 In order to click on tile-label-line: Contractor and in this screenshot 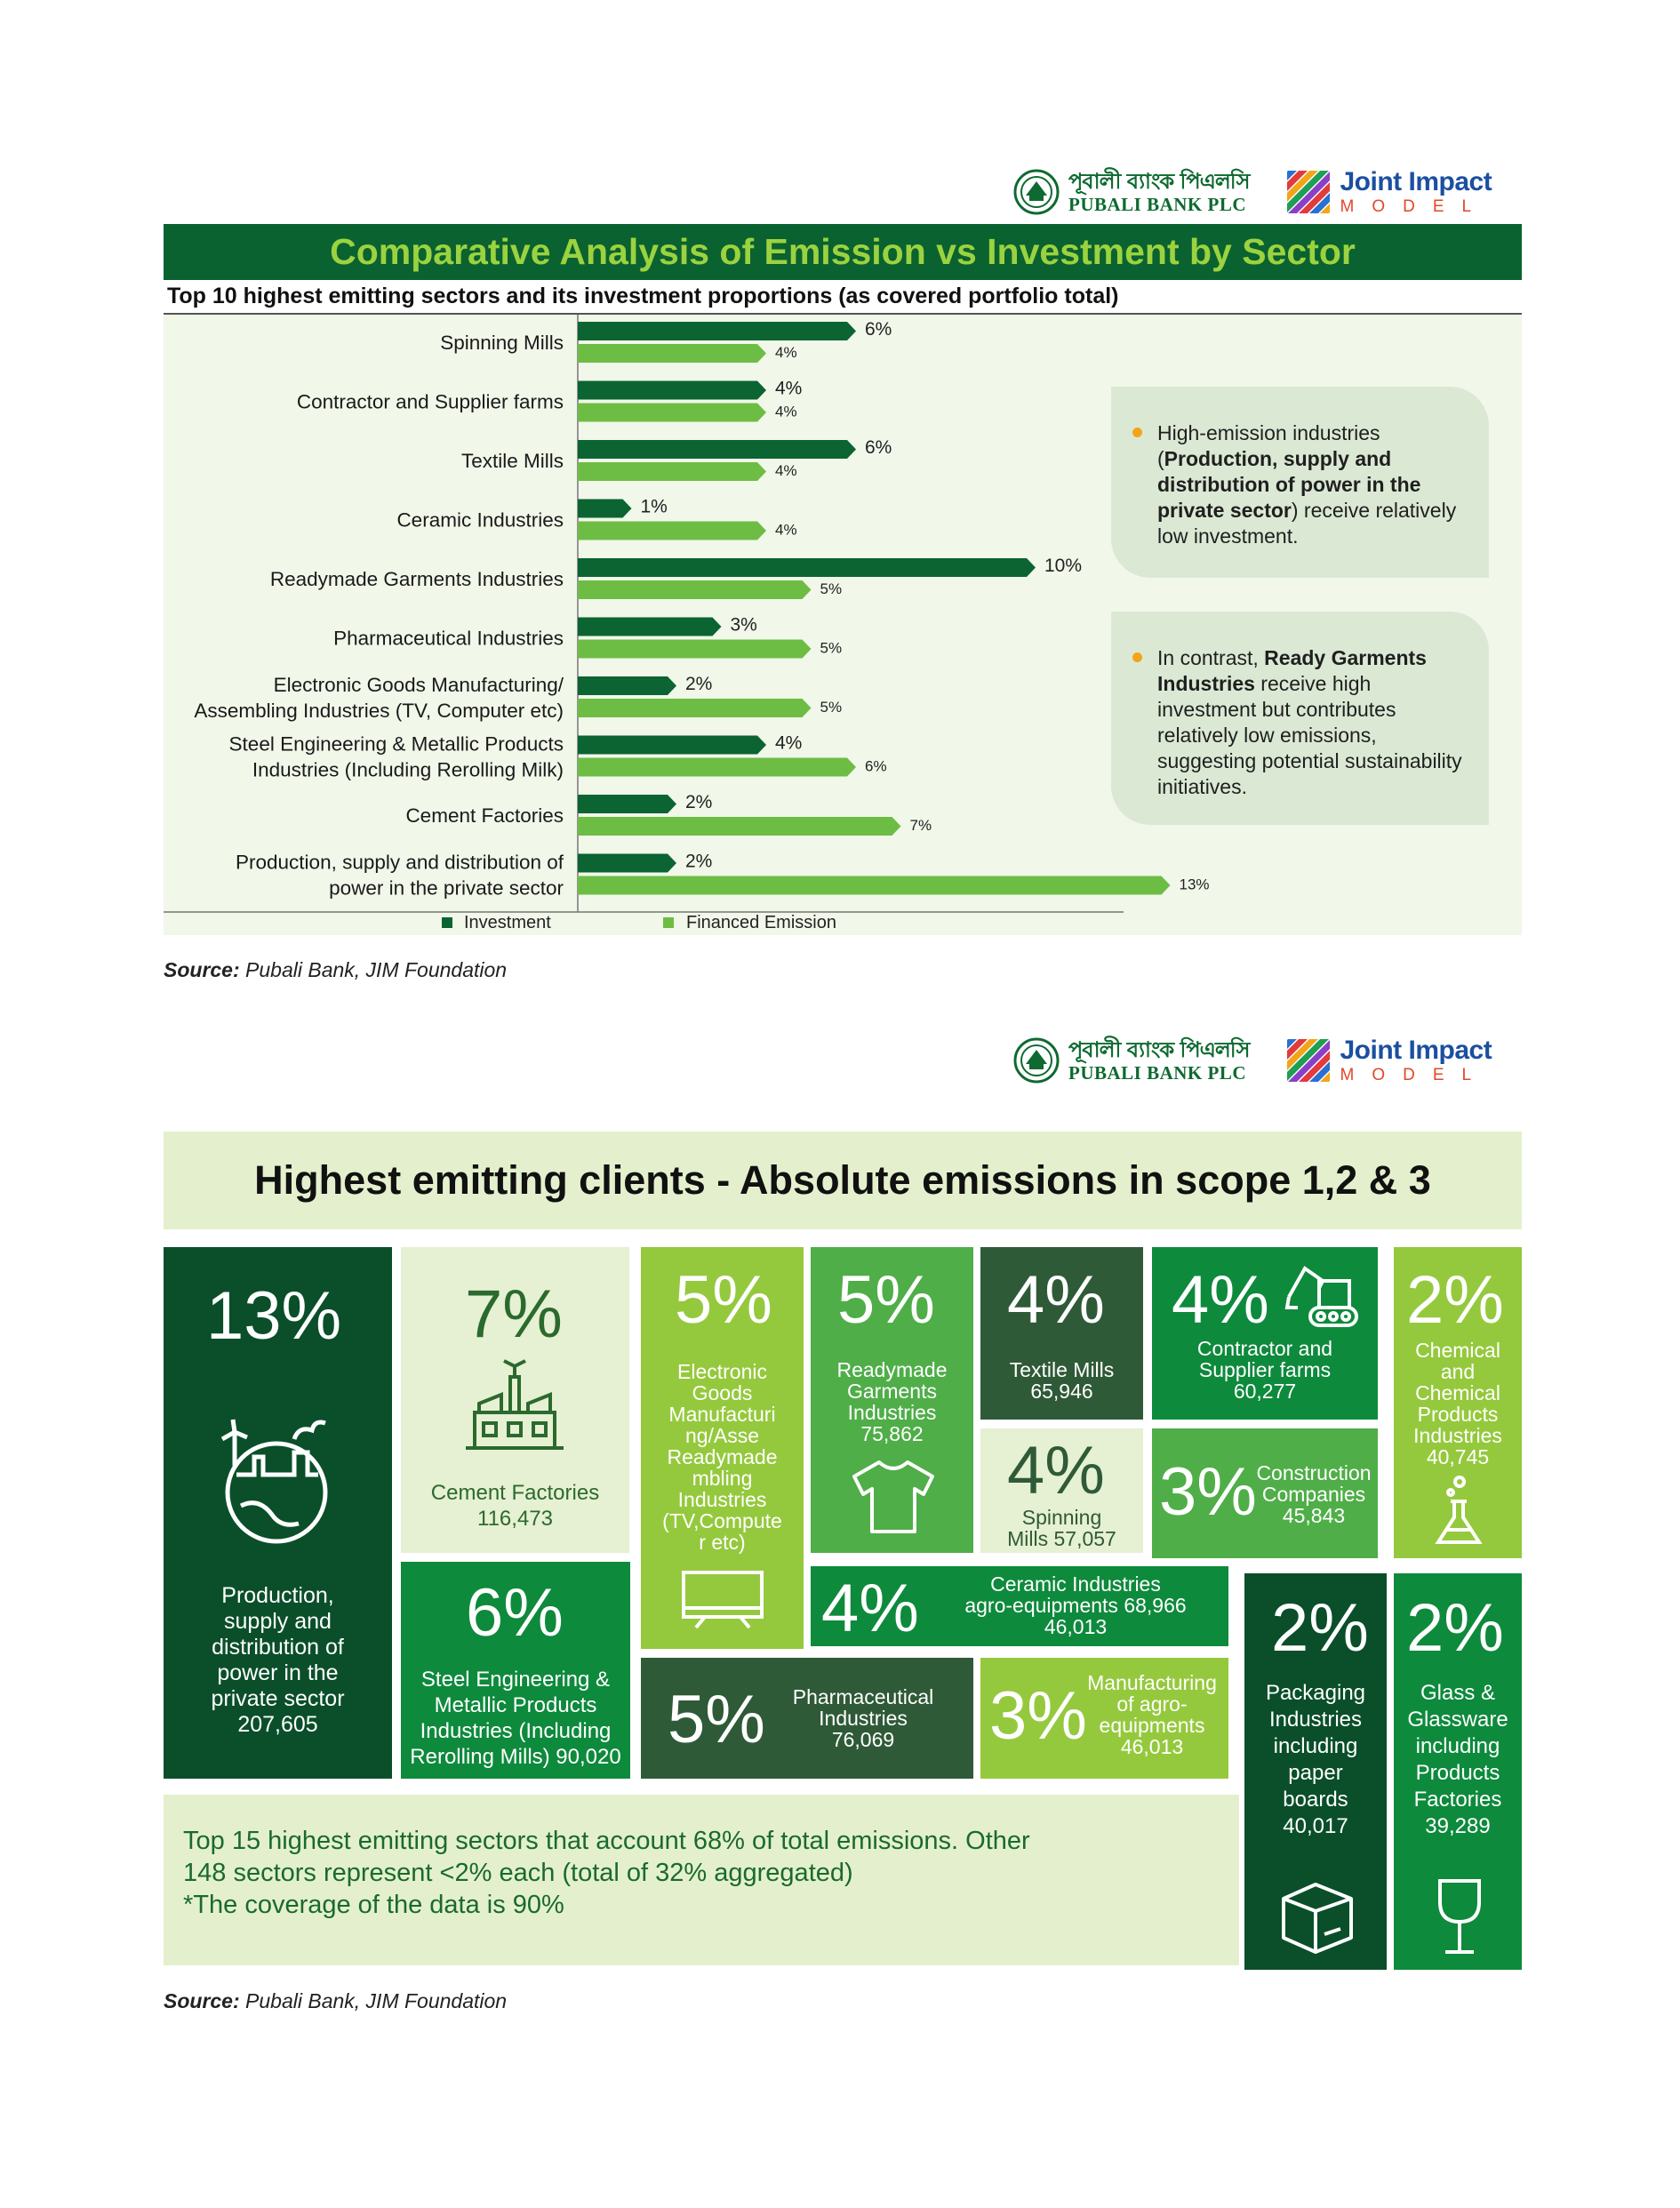, I will do `click(1264, 1348)`.